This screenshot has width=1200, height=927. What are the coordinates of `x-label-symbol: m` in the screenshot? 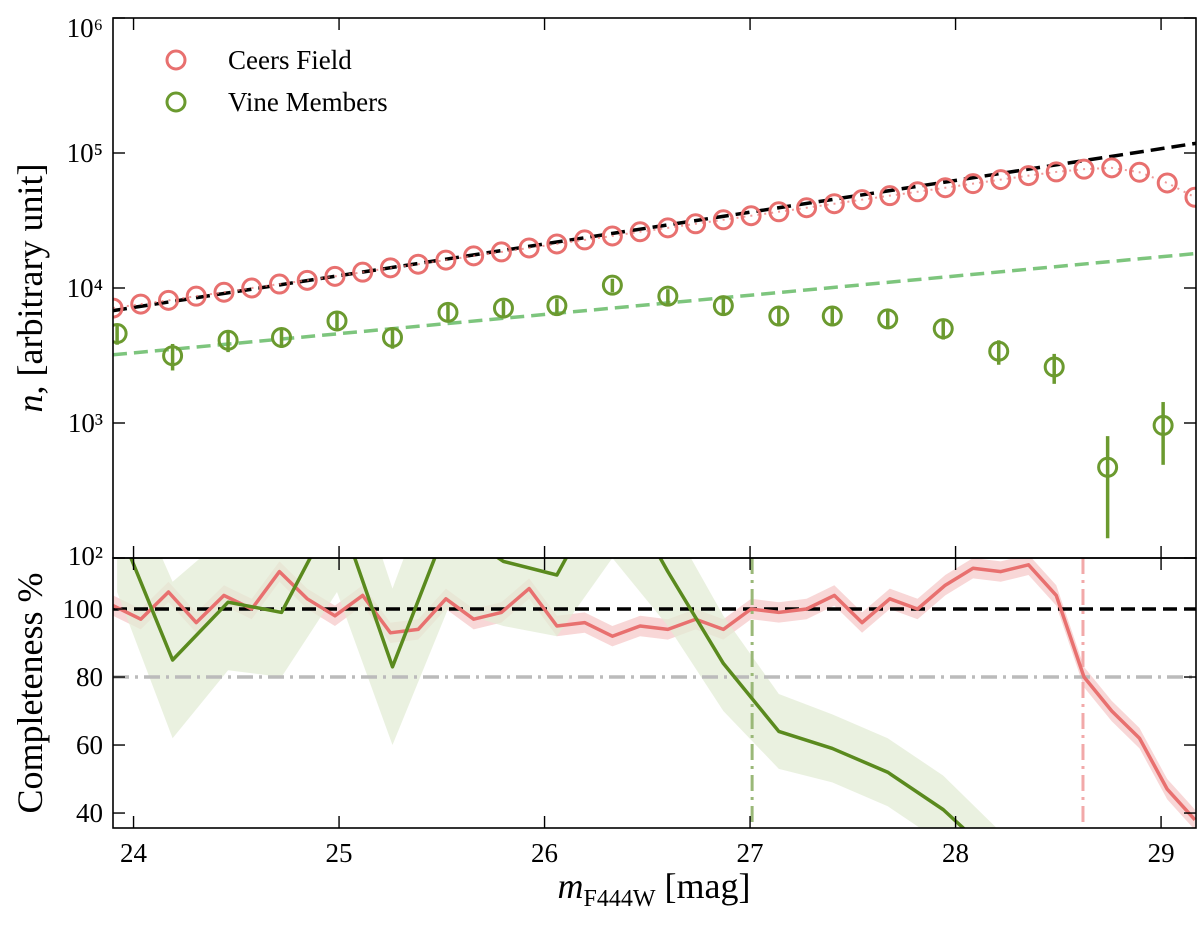 It's located at (571, 886).